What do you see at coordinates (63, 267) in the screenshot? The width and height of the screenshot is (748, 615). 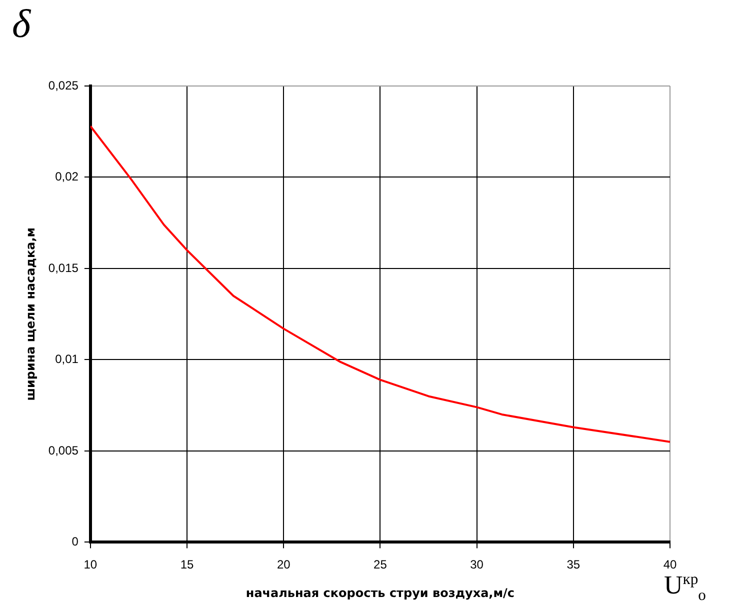 I see `y-tick-label: 0,015` at bounding box center [63, 267].